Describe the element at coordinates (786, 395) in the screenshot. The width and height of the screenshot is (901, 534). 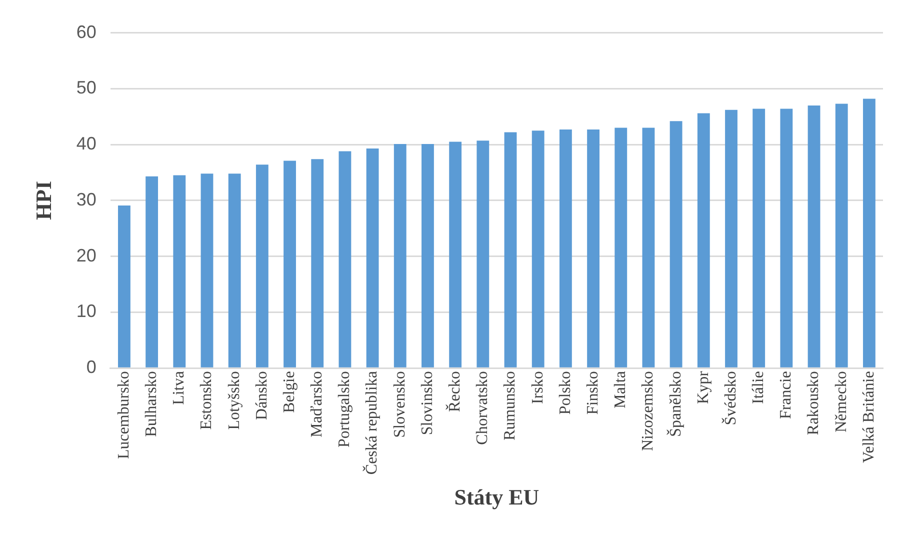
I see `x-tick-label: Francie` at that location.